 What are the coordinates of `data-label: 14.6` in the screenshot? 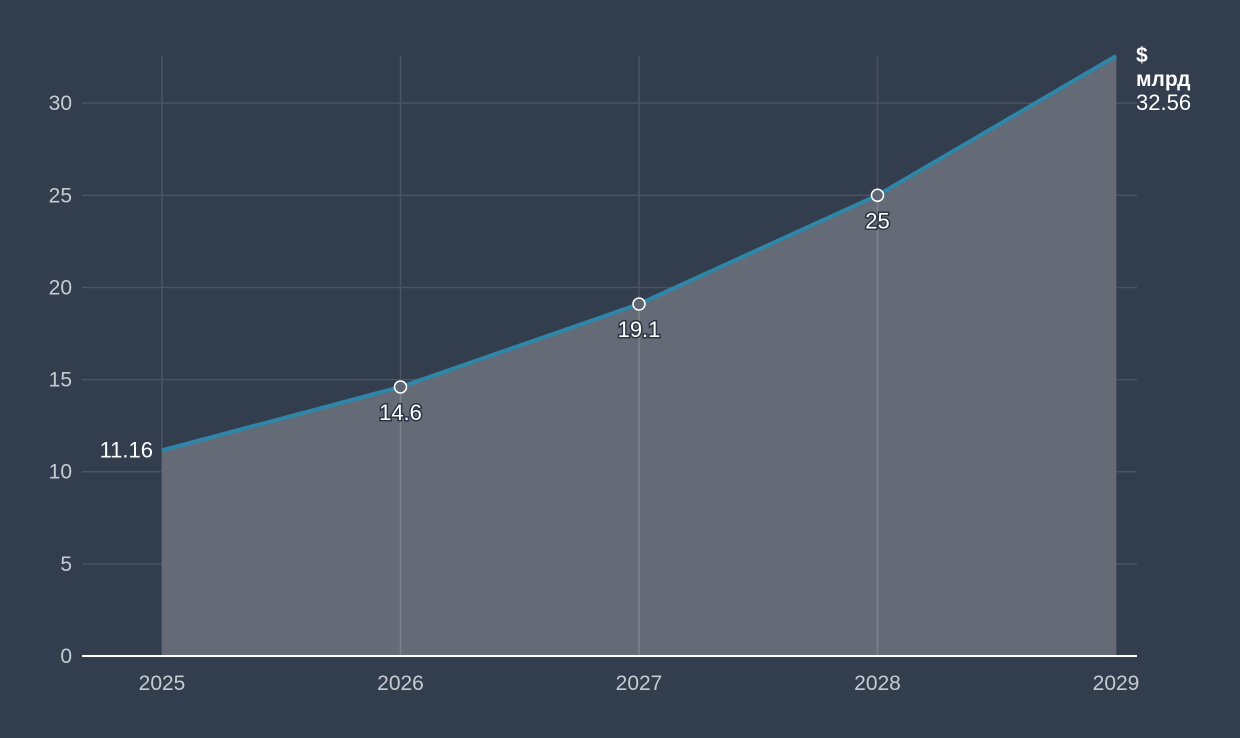 It's located at (400, 412).